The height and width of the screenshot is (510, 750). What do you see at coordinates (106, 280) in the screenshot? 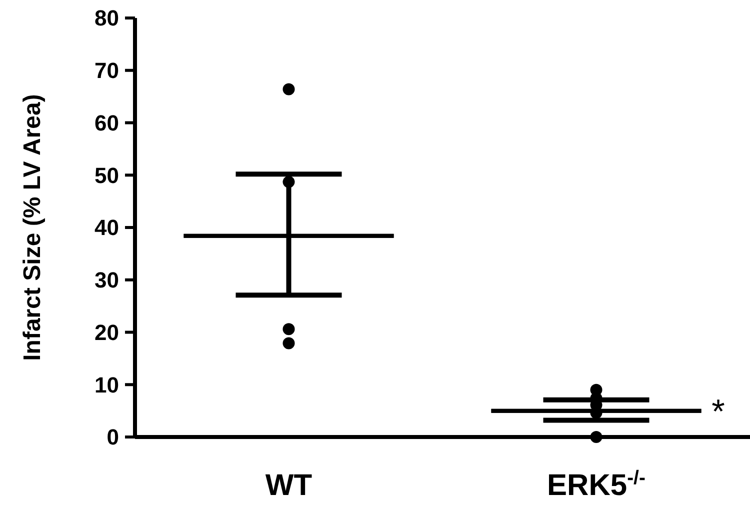
I see `y-tick-label: 30` at bounding box center [106, 280].